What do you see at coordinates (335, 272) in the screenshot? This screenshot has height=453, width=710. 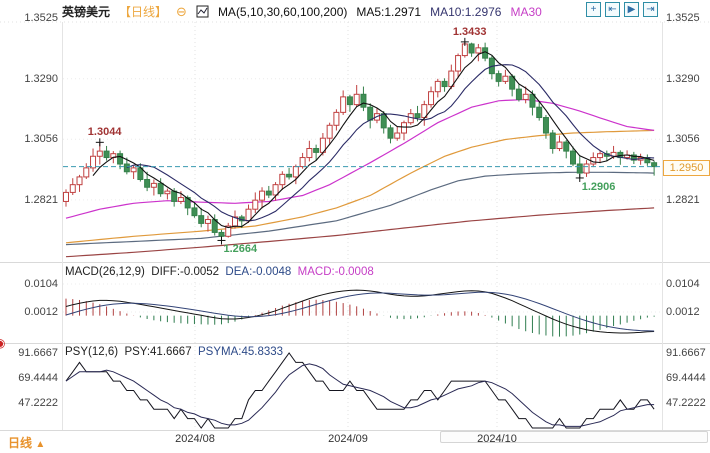 I see `macd-bar-value: MACD:-0.0008` at bounding box center [335, 272].